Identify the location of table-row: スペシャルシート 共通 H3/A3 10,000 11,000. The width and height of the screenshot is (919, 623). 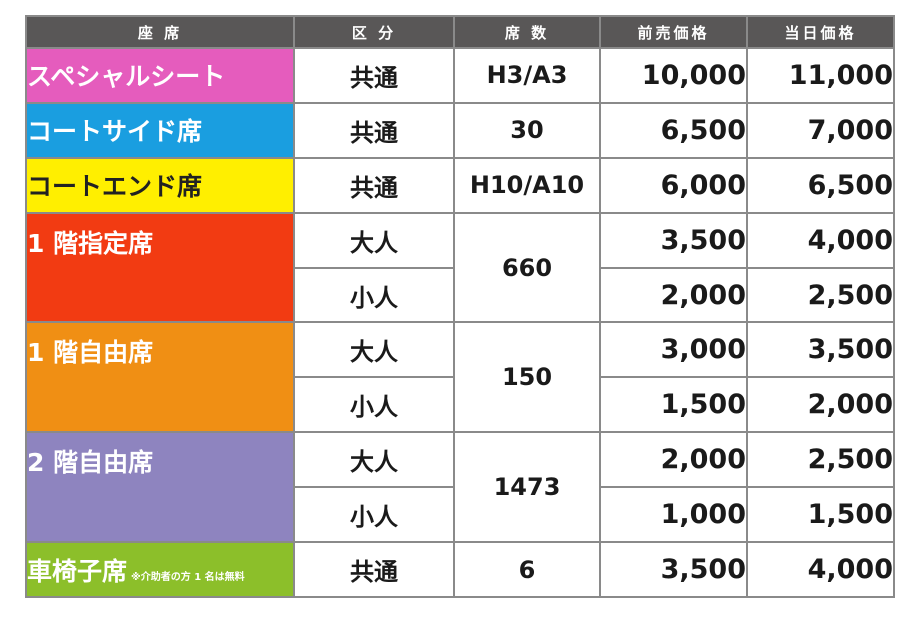
(460, 75).